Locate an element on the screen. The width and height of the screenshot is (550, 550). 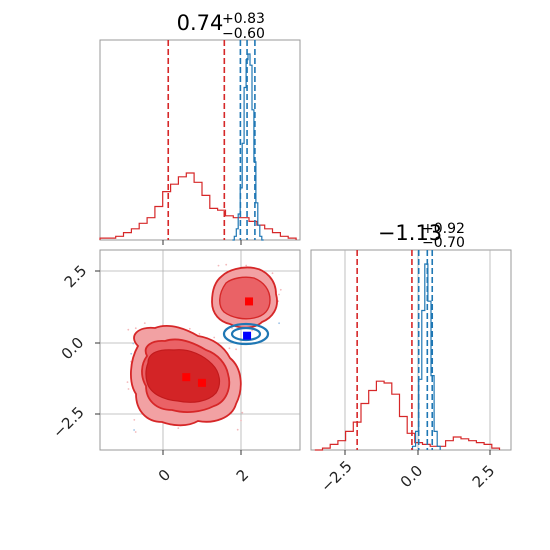
title-lower: −0.70 is located at coordinates (443, 243).